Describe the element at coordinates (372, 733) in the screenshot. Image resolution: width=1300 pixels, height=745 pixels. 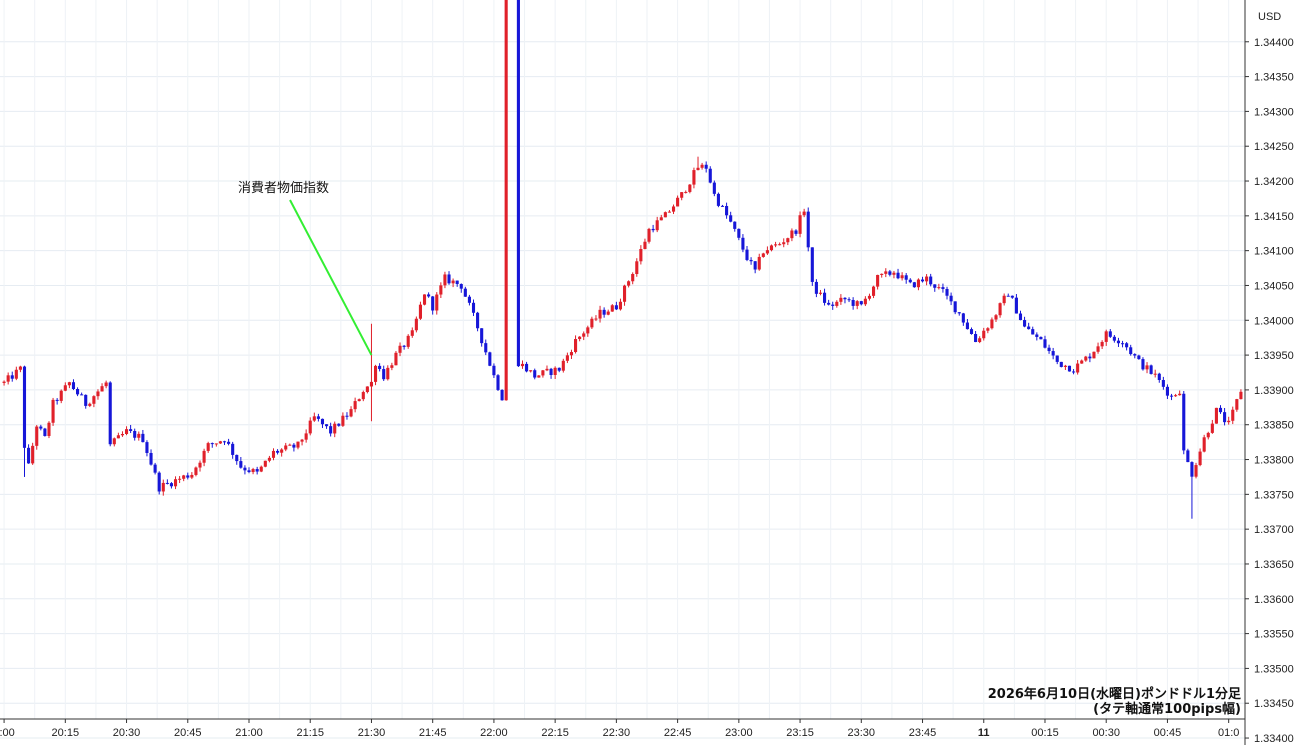
I see `time-tick-label: 21:30` at that location.